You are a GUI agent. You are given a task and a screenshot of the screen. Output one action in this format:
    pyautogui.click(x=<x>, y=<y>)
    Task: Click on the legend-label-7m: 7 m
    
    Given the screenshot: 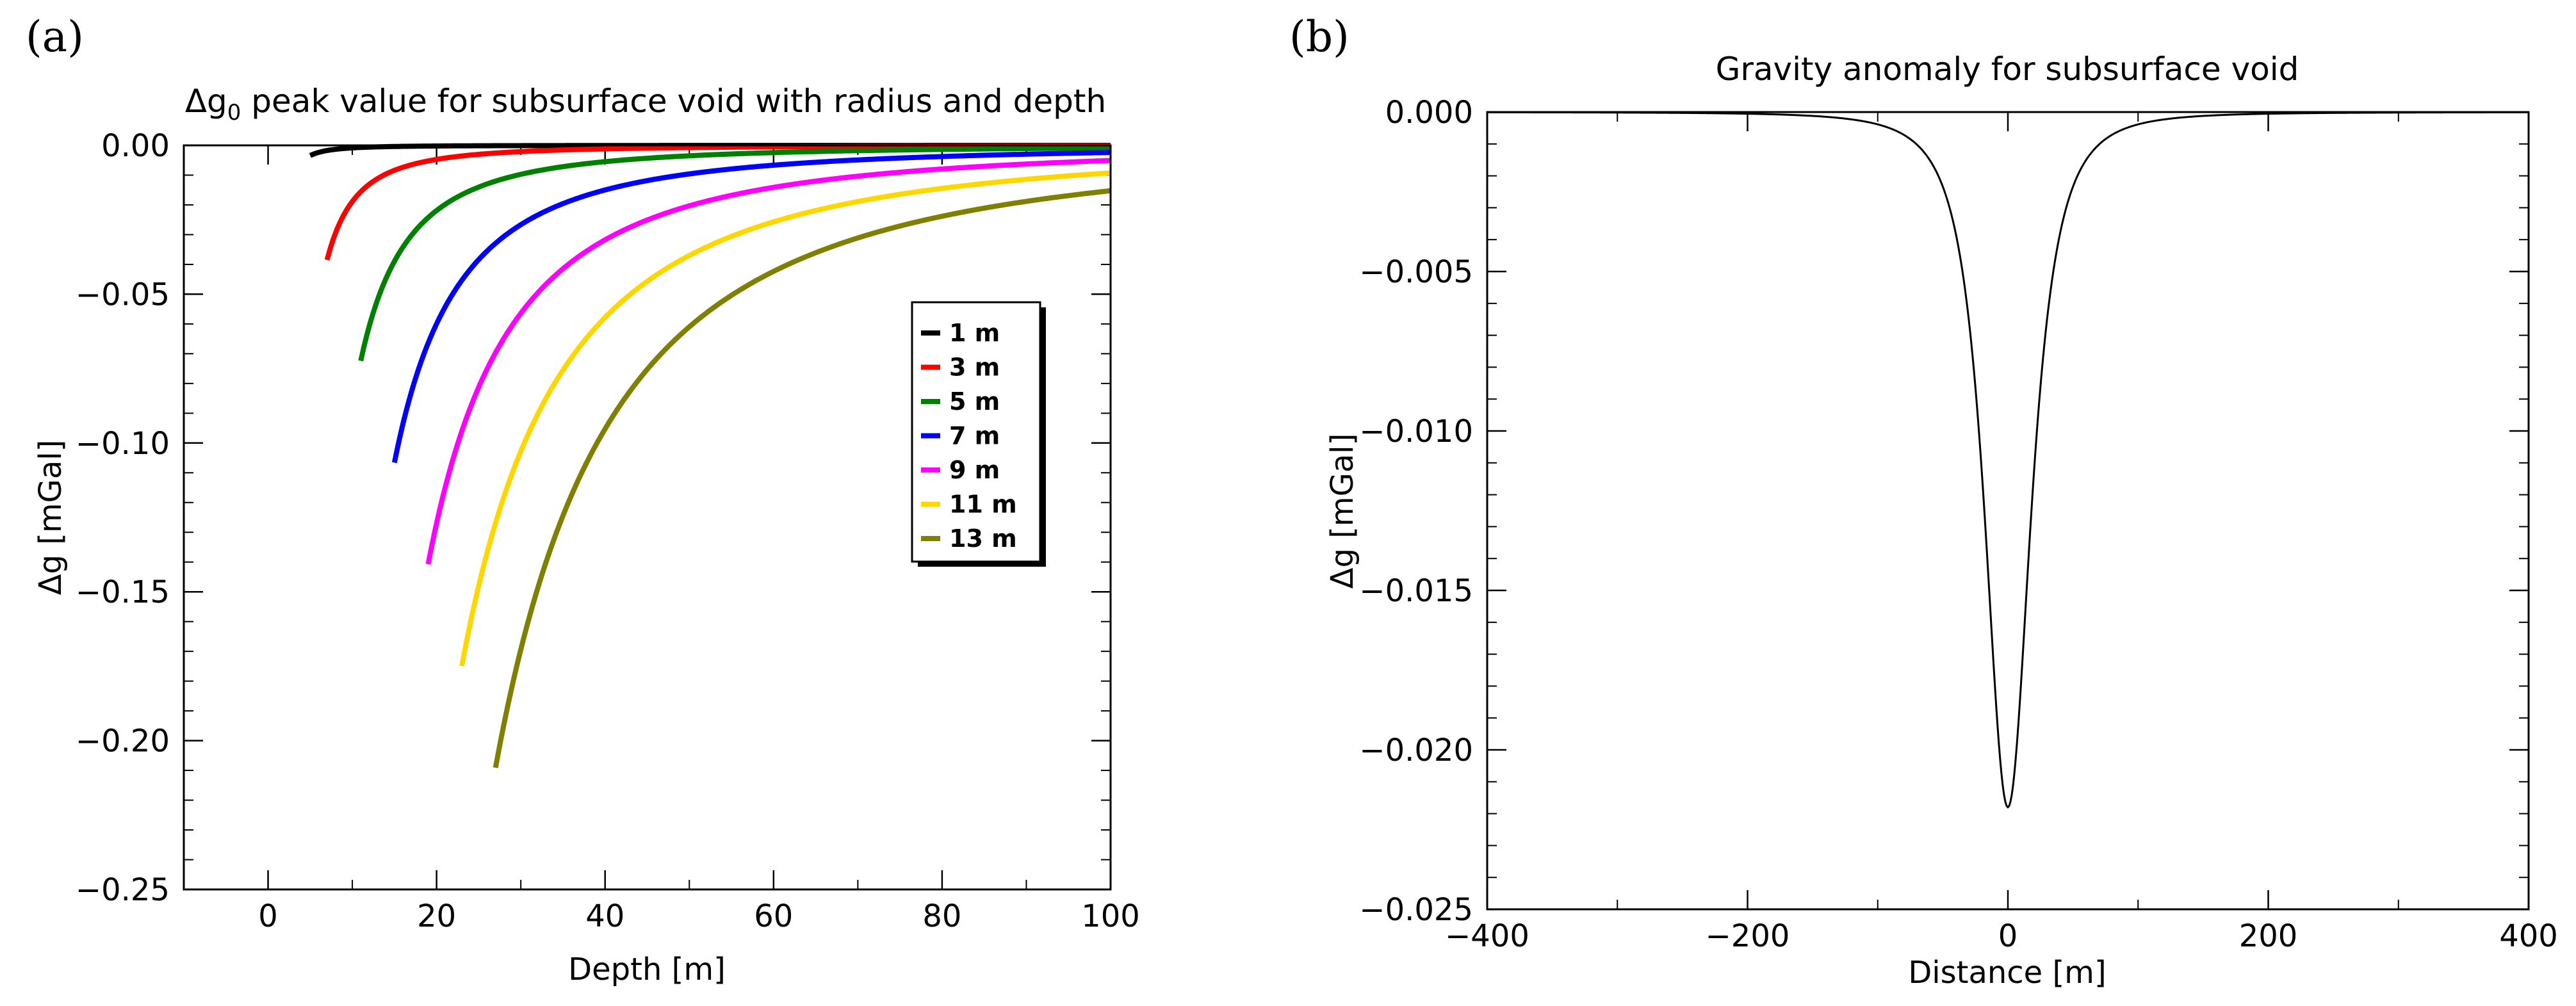 What is the action you would take?
    pyautogui.click(x=974, y=436)
    